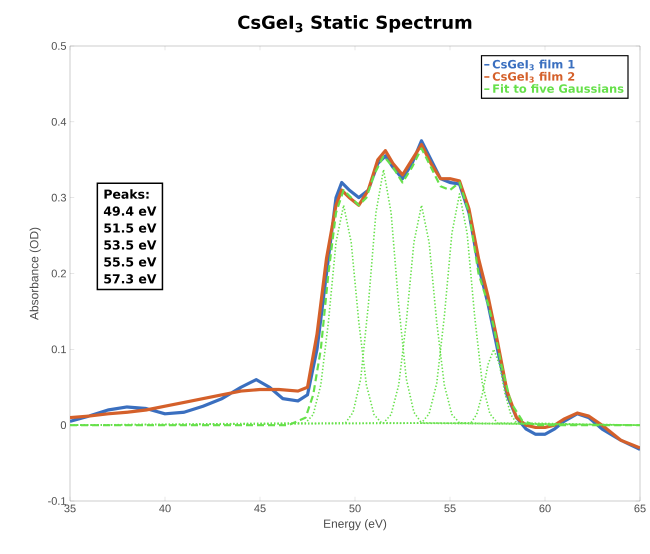 Image resolution: width=650 pixels, height=554 pixels. What do you see at coordinates (355, 508) in the screenshot?
I see `x-tick-label: 50` at bounding box center [355, 508].